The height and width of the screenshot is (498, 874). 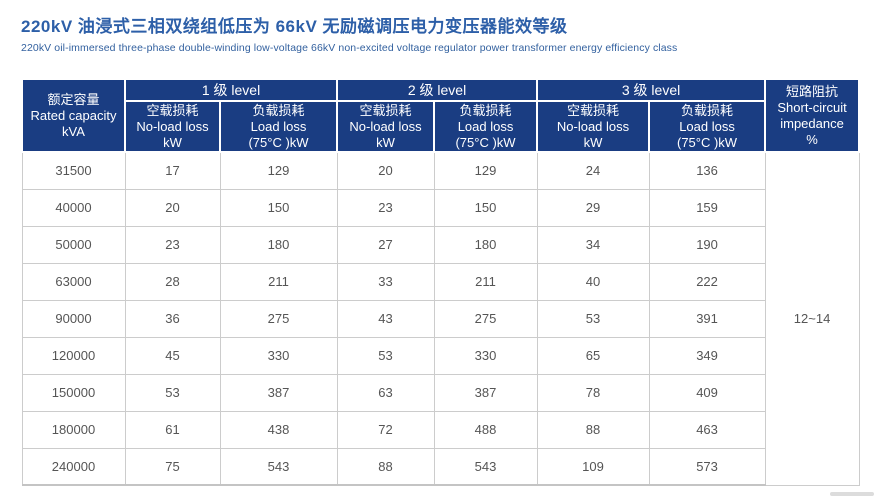 I want to click on table-row: 240000 75 543 88 543 109 573, so click(x=440, y=466).